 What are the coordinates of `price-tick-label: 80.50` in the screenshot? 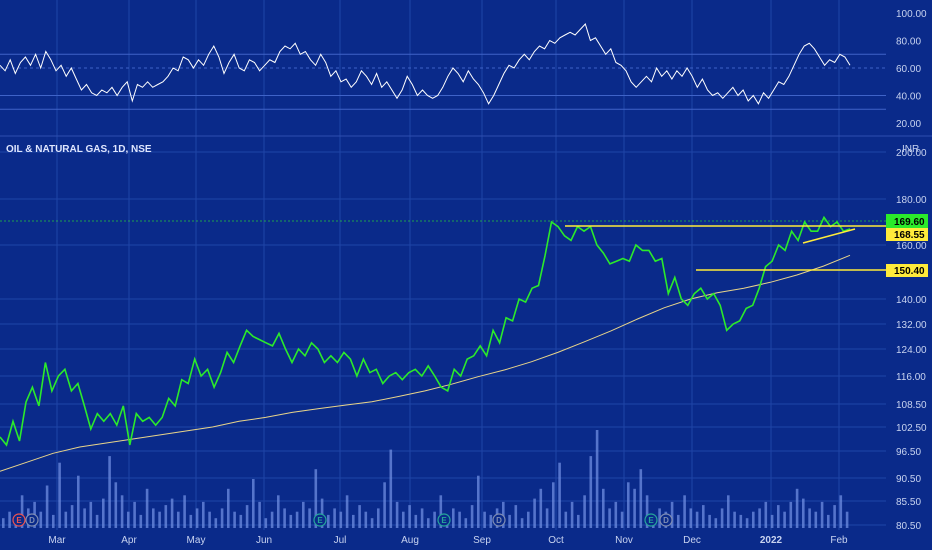 It's located at (908, 526).